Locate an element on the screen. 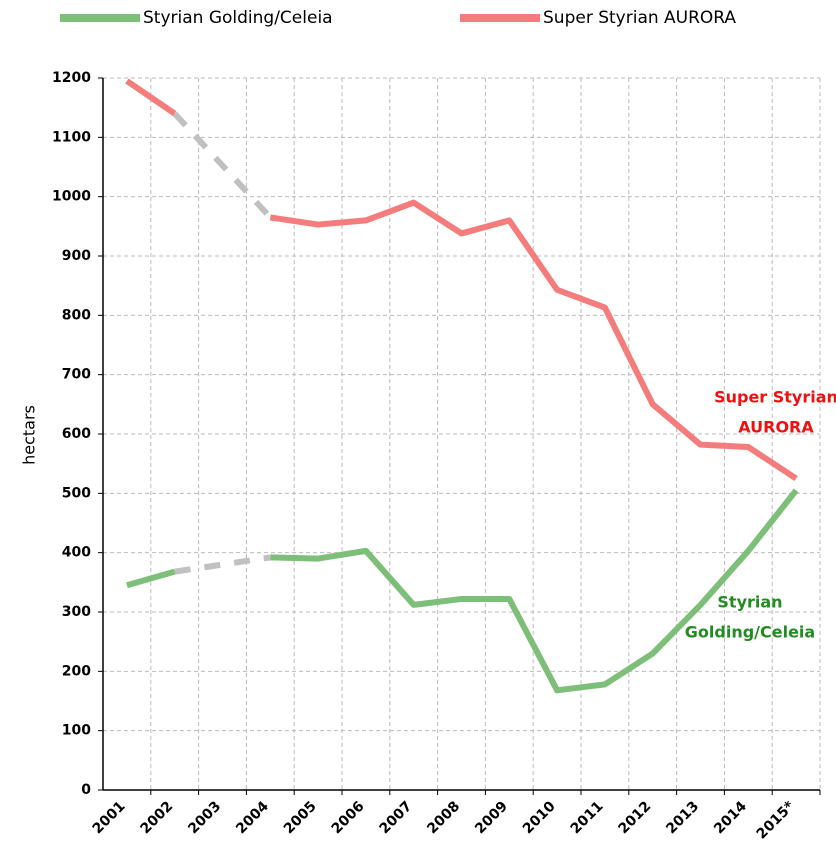 The height and width of the screenshot is (862, 836). y-tick-label: 600 is located at coordinates (76, 434).